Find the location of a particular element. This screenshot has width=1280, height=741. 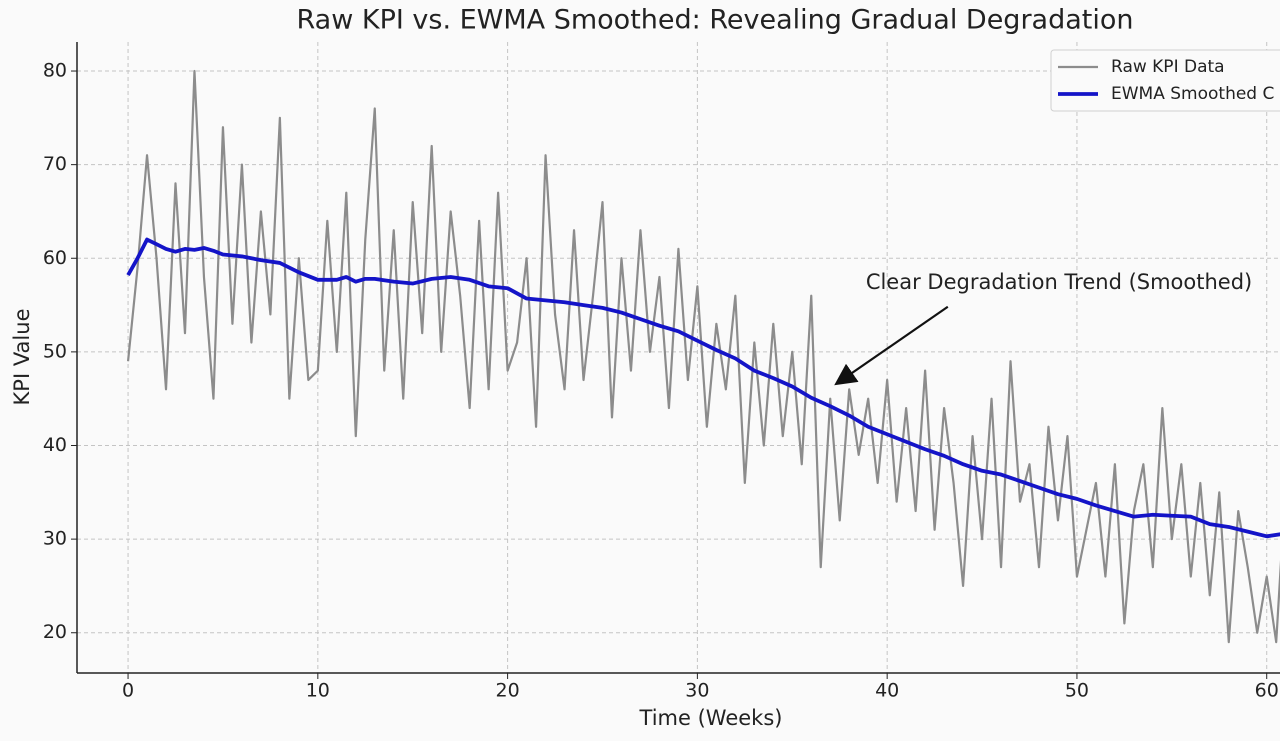

y-tick-label: 40 is located at coordinates (55, 445).